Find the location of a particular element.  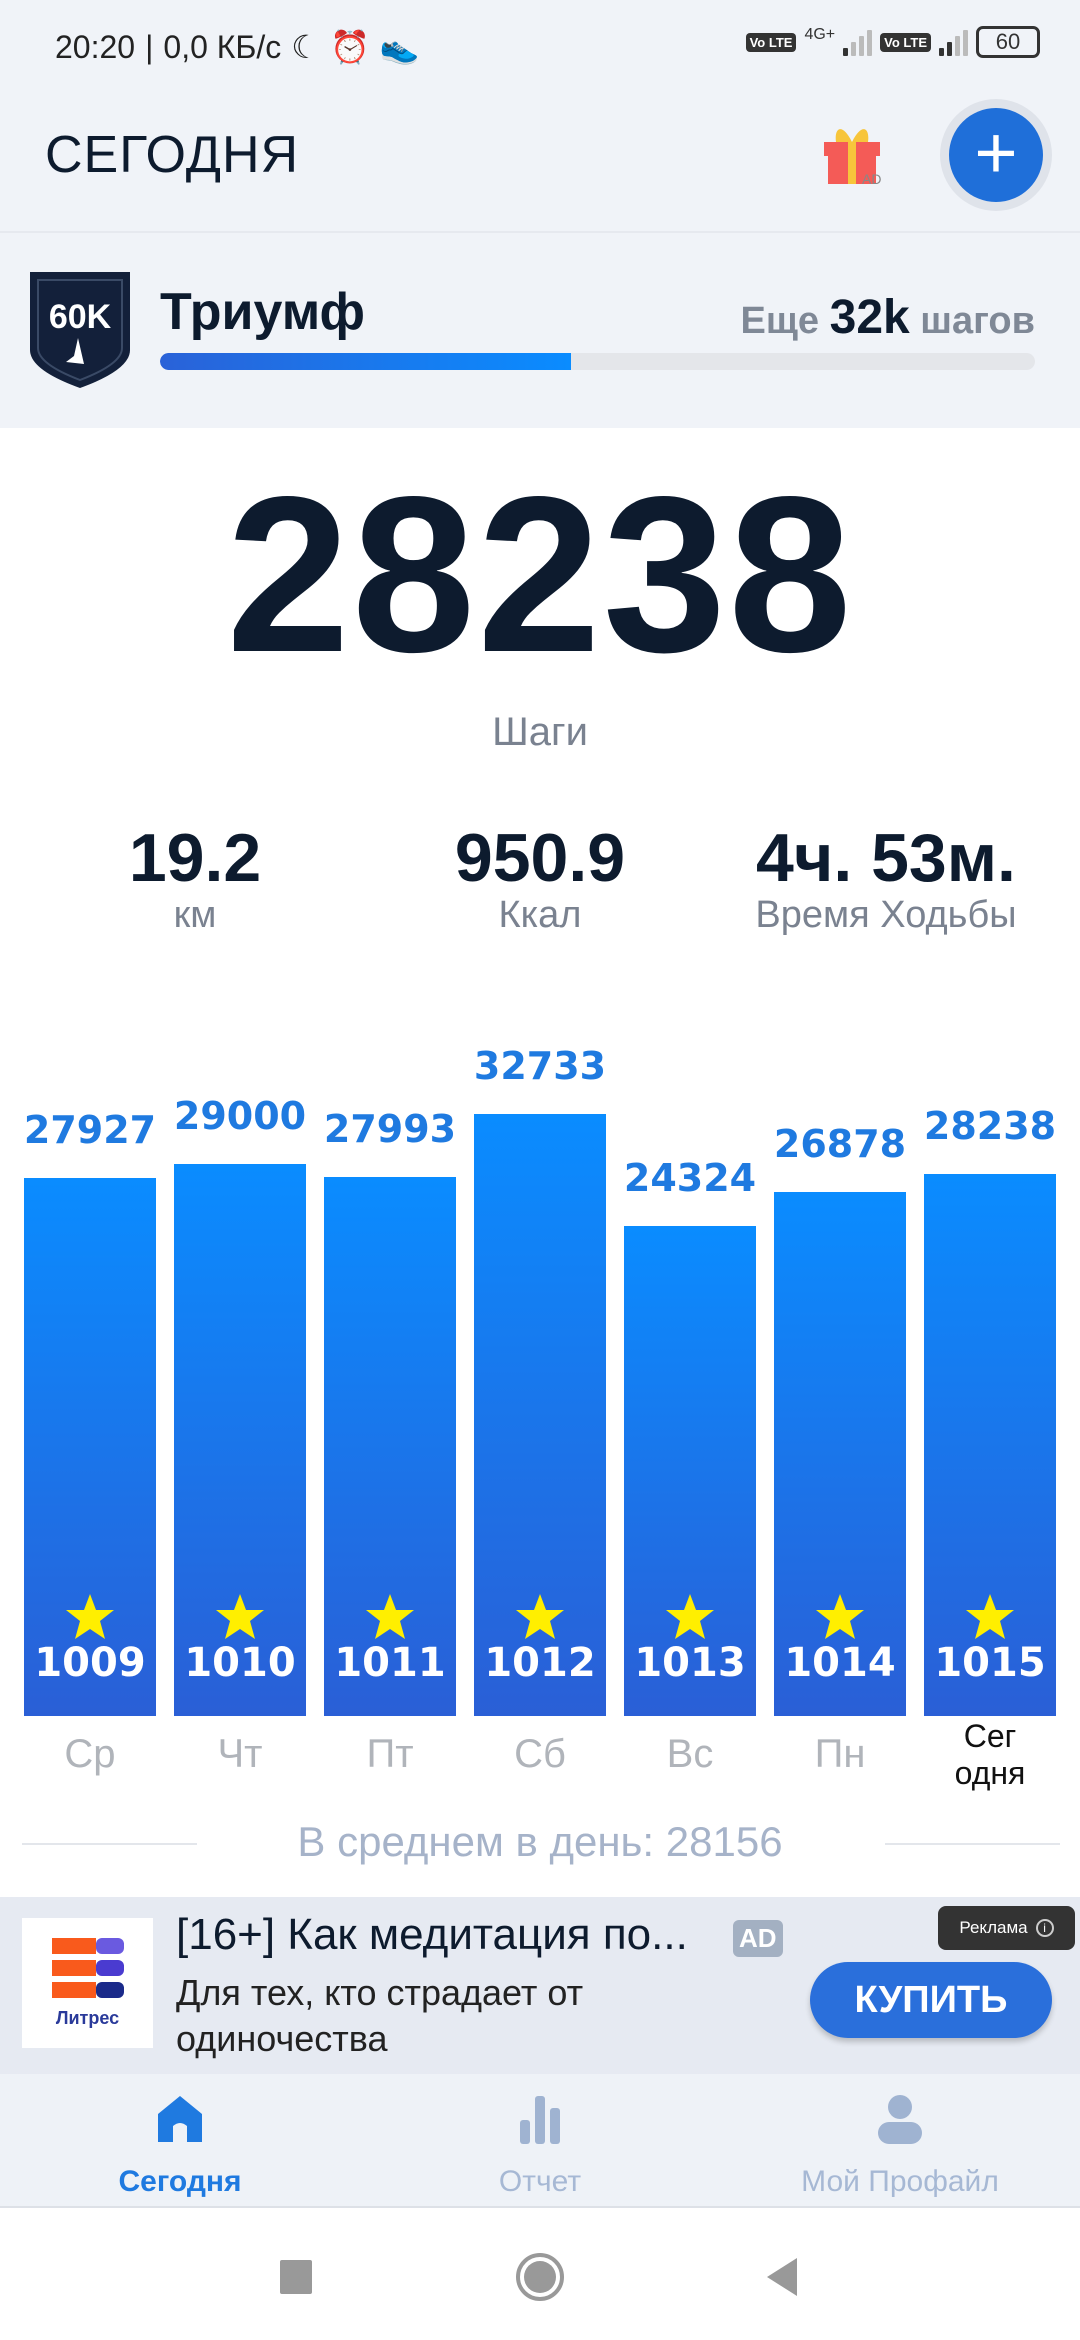

status-bar-right: Vo LTE 4G+ Vo LTE 60 is located at coordinates (892, 42).